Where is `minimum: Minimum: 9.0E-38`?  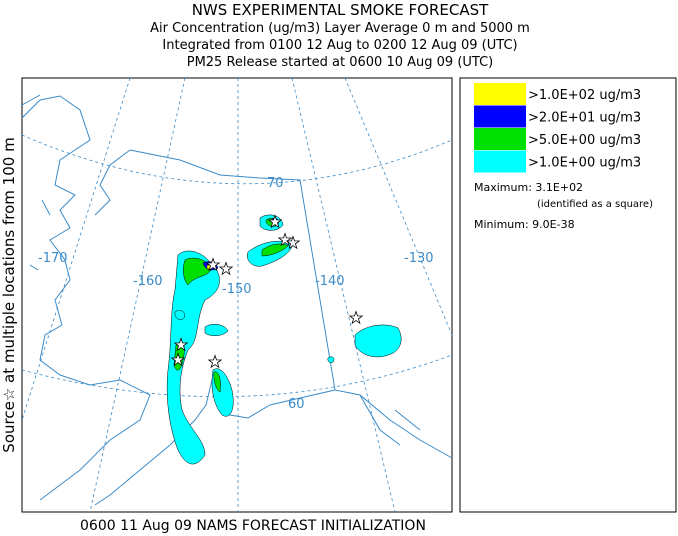
minimum: Minimum: 9.0E-38 is located at coordinates (524, 224).